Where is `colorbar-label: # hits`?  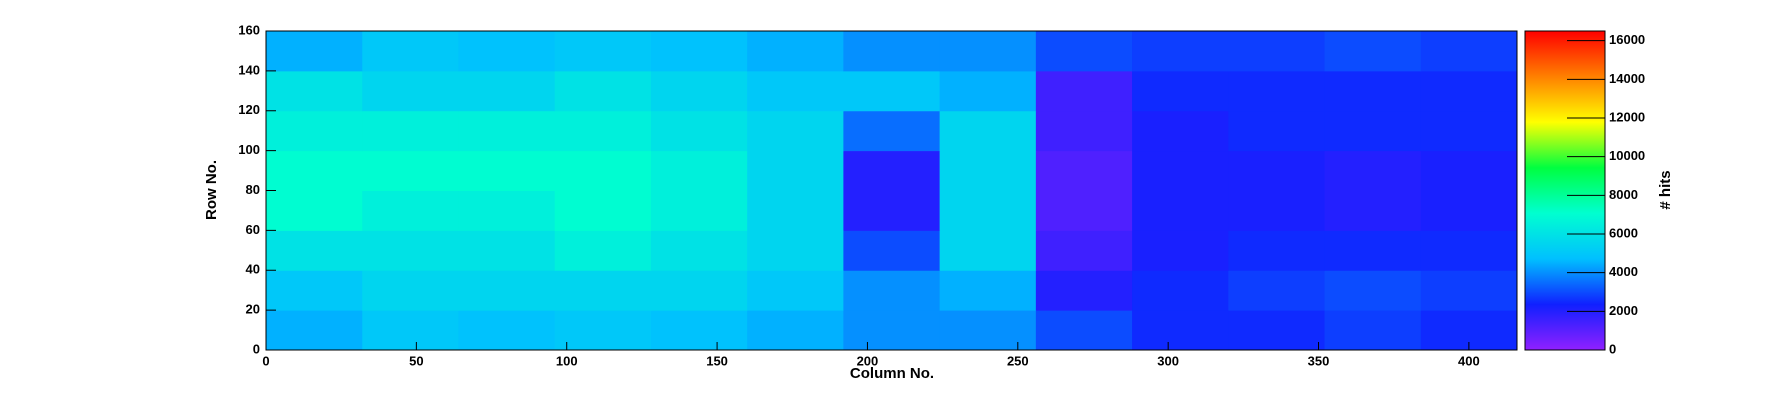
colorbar-label: # hits is located at coordinates (1665, 189).